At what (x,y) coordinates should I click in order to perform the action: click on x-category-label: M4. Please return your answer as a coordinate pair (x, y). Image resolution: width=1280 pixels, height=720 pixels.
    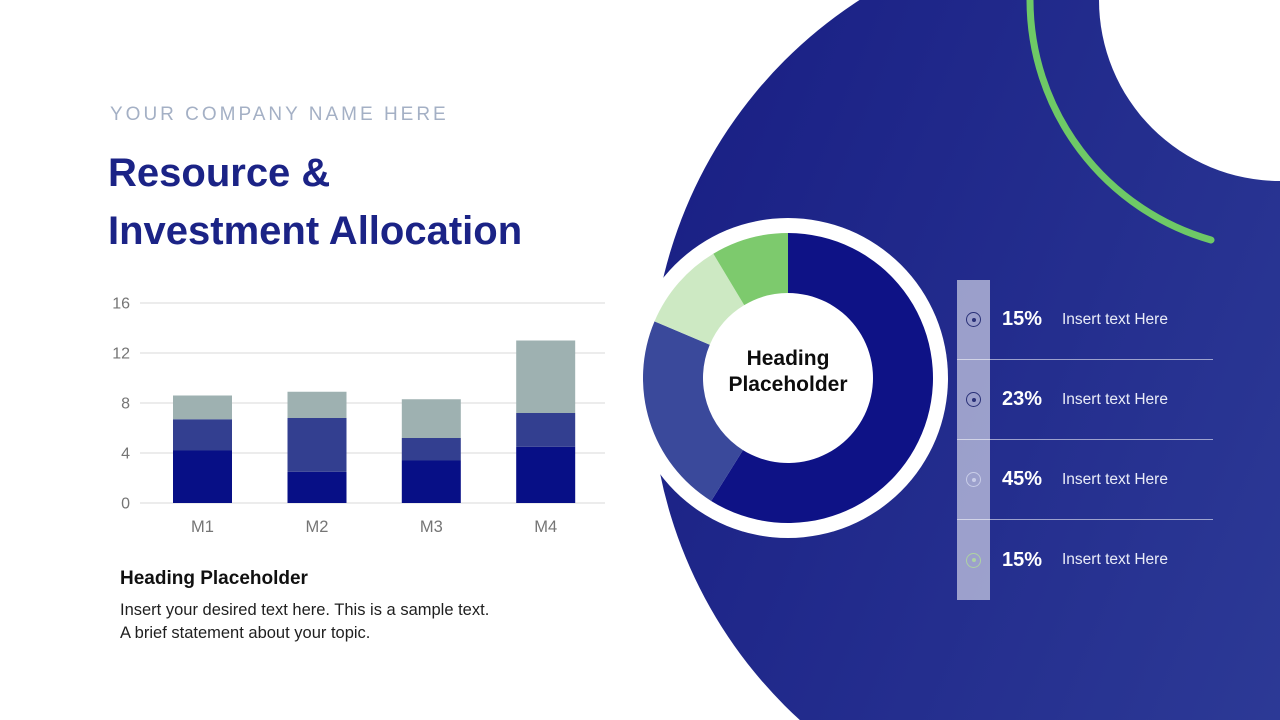
    Looking at the image, I should click on (545, 527).